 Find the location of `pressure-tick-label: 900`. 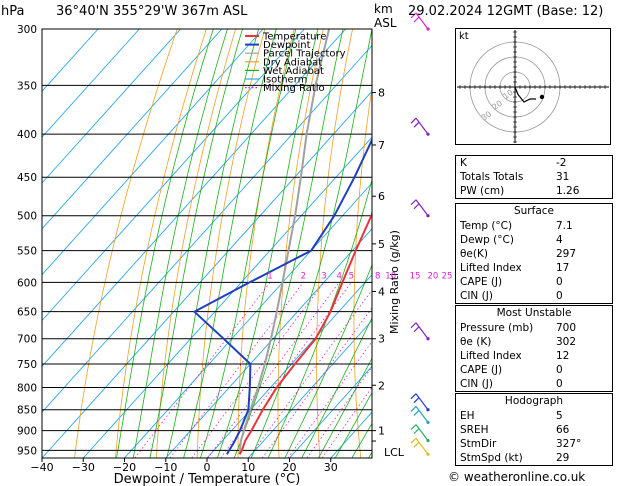

pressure-tick-label: 900 is located at coordinates (27, 432).